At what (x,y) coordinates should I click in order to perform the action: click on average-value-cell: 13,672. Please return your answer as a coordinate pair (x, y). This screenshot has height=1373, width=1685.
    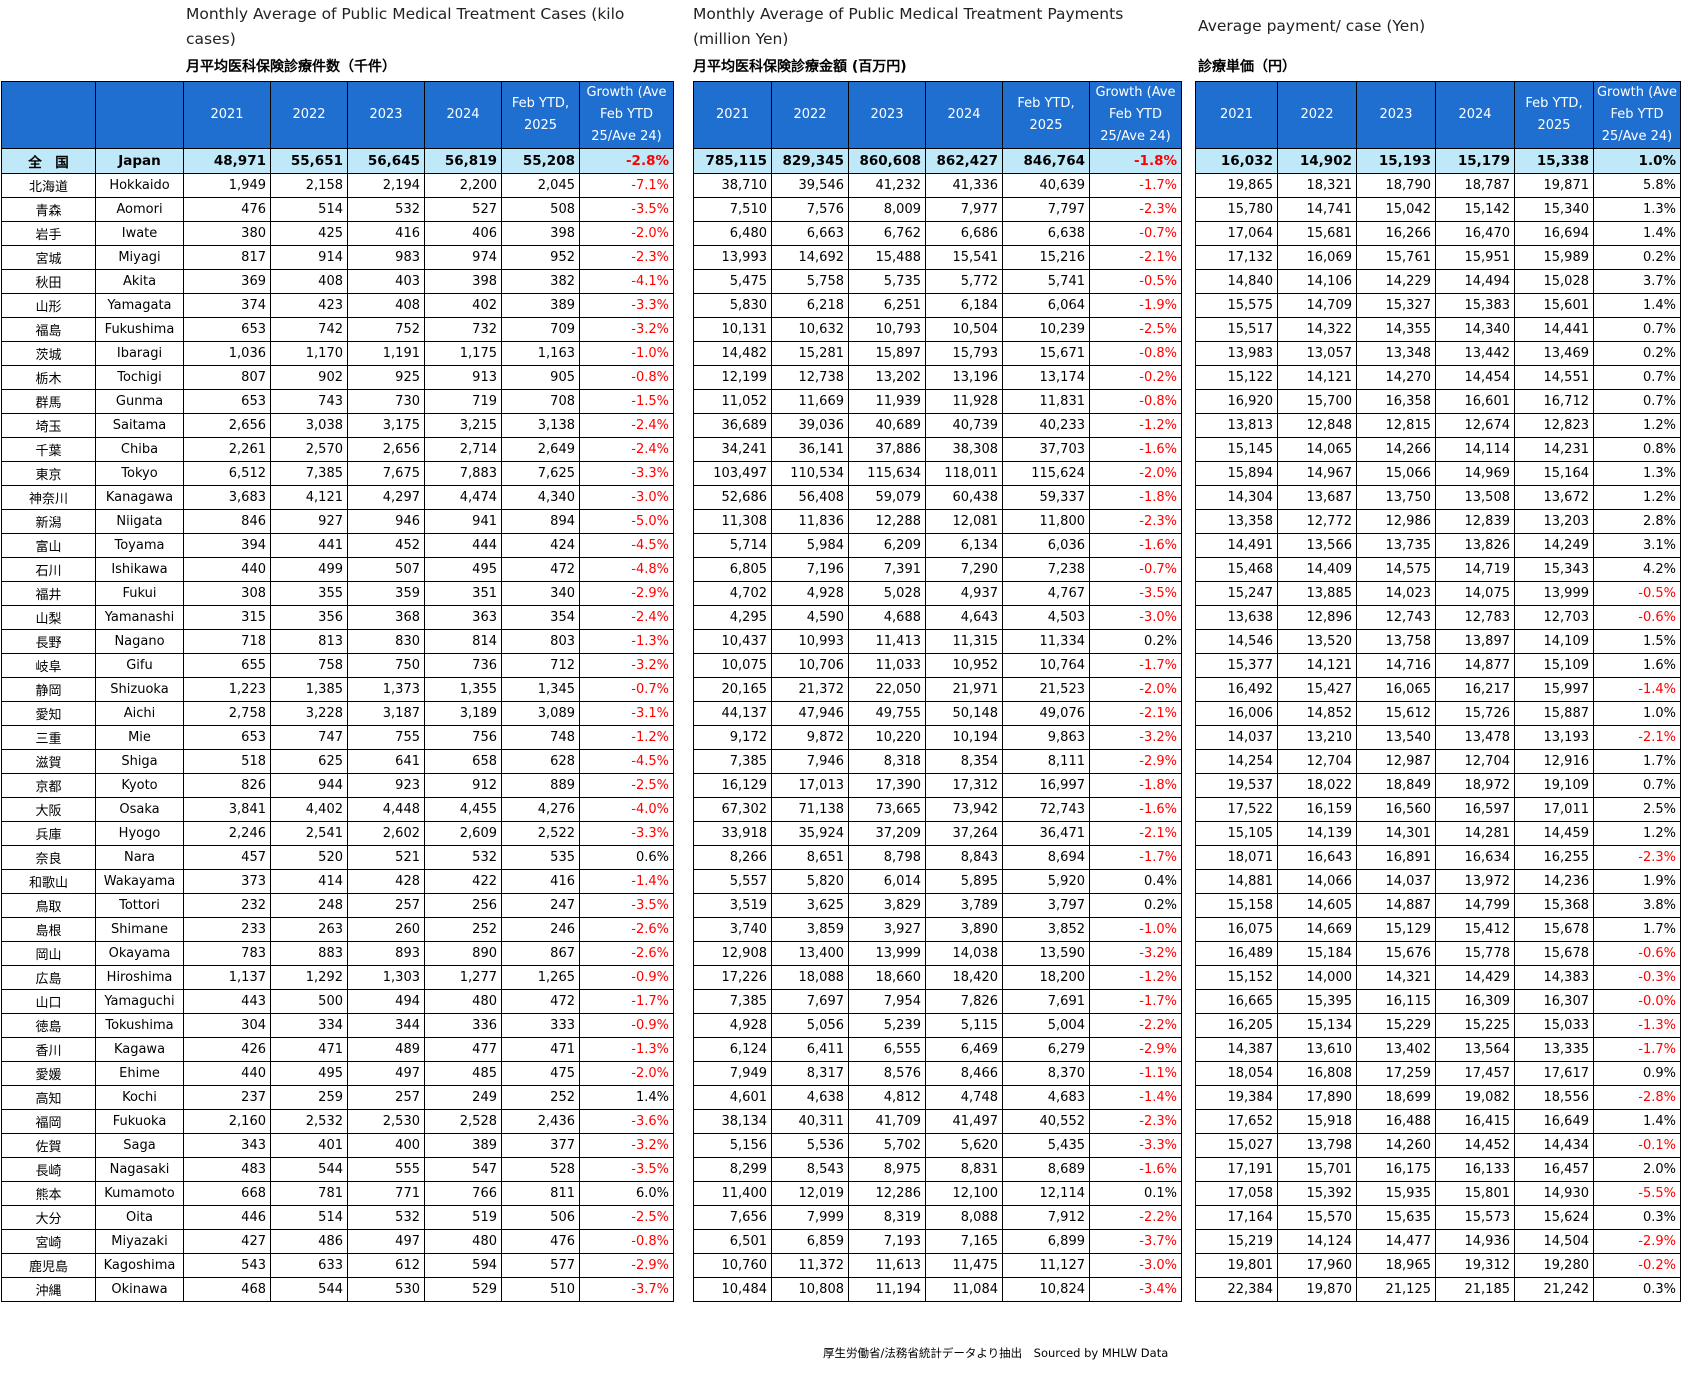
    Looking at the image, I should click on (1554, 497).